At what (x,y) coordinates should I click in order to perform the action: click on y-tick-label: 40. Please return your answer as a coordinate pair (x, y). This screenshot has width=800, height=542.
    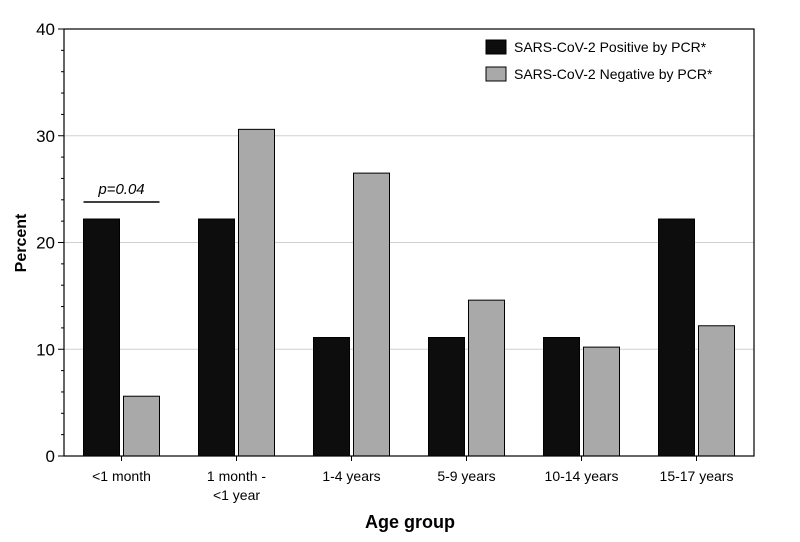
    Looking at the image, I should click on (45, 29).